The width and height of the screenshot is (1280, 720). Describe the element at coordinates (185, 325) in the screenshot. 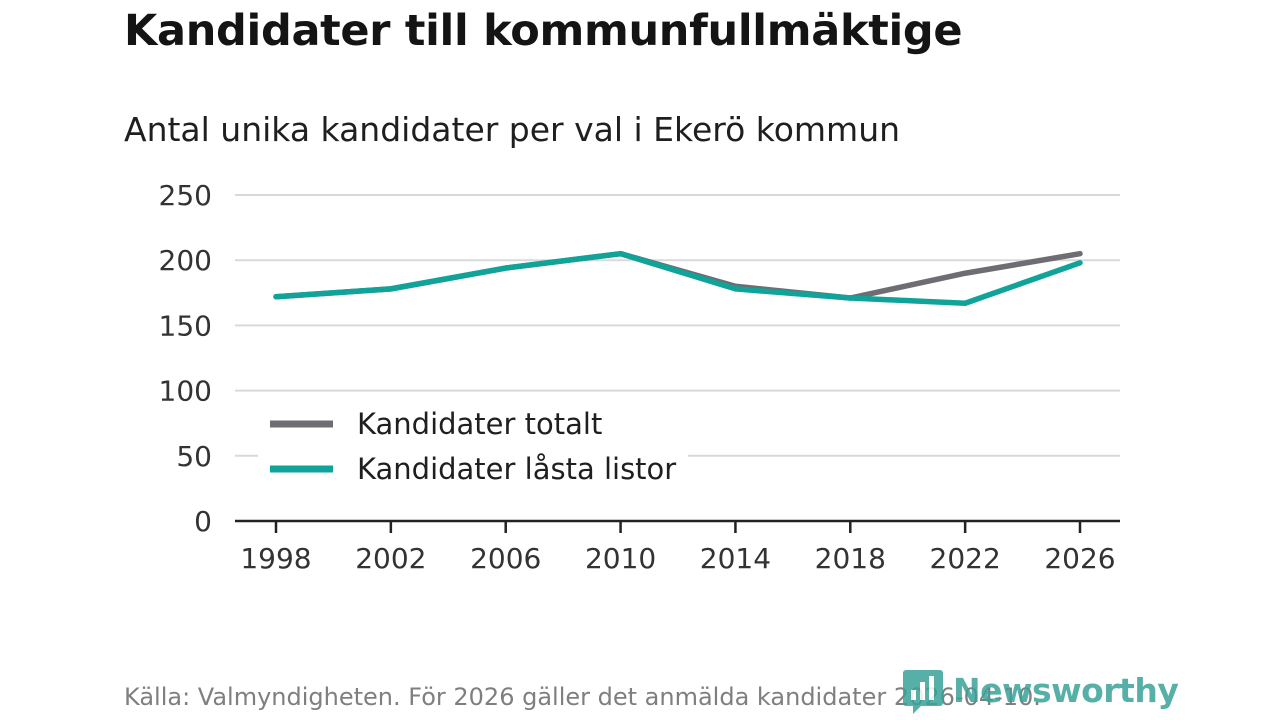

I see `y-tick-label: 150` at that location.